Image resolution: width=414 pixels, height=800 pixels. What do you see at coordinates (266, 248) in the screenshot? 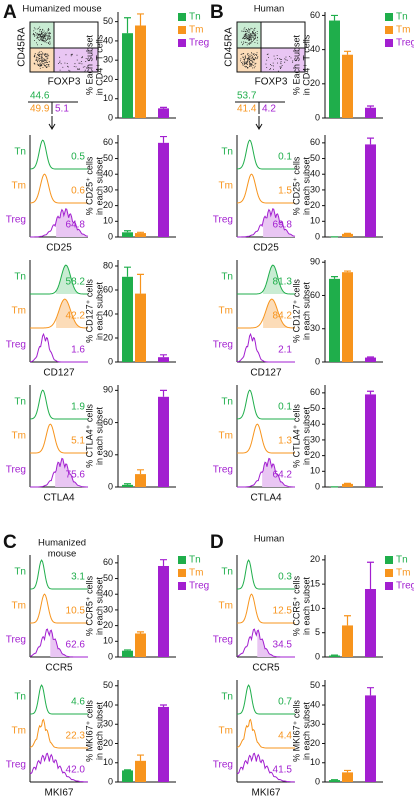
I see `marker-label: CD25` at bounding box center [266, 248].